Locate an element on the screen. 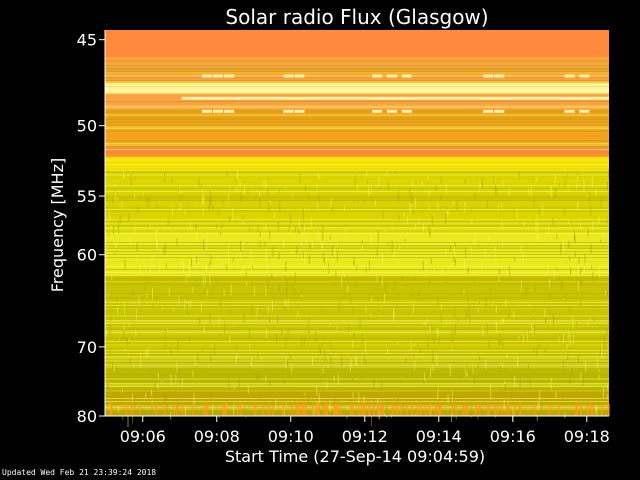  y-axis-label: Frequency [MHz] is located at coordinates (57, 225).